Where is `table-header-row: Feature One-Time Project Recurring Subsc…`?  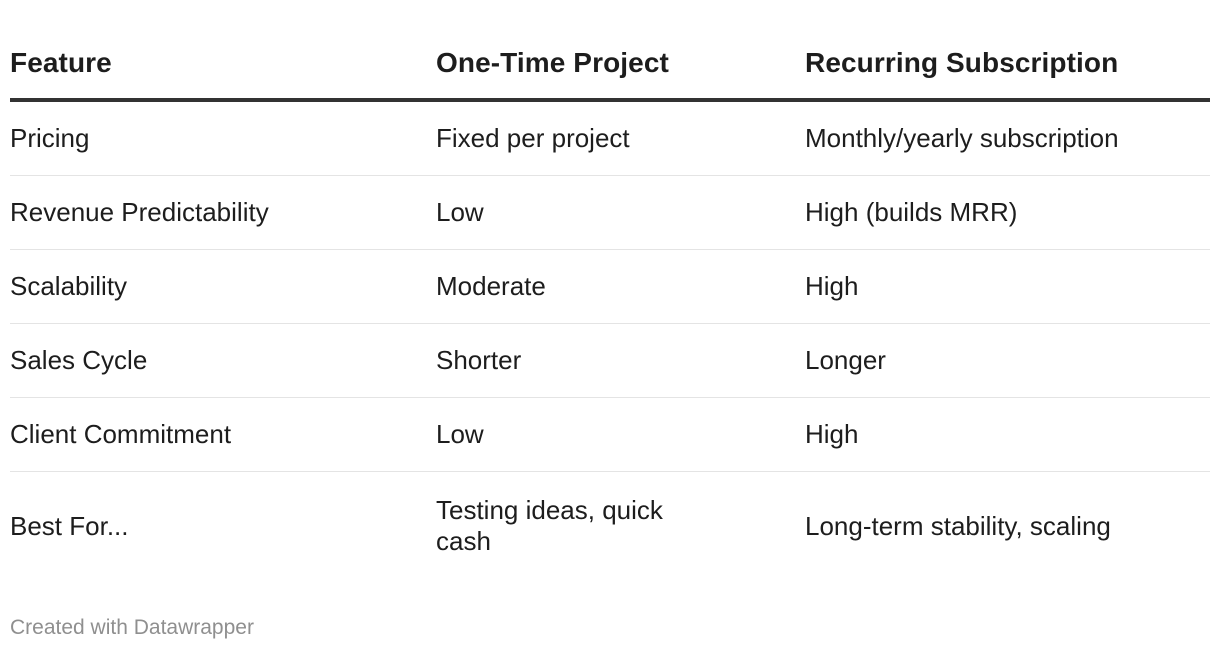 table-header-row: Feature One-Time Project Recurring Subsc… is located at coordinates (610, 65).